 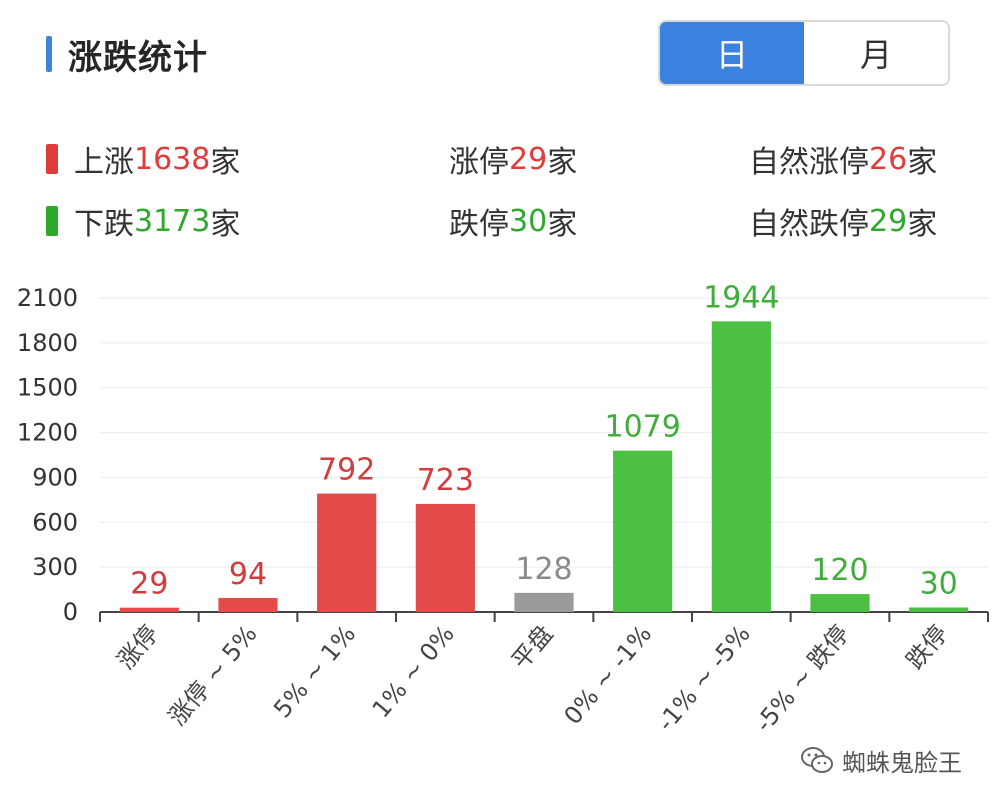 I want to click on summary-down-value: 3173, so click(x=172, y=221).